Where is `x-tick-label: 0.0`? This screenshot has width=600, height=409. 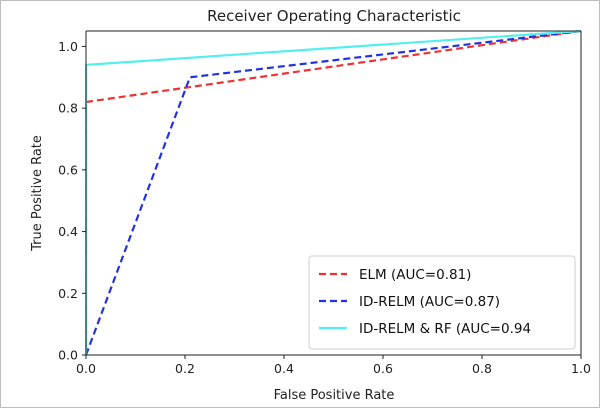 x-tick-label: 0.0 is located at coordinates (86, 368).